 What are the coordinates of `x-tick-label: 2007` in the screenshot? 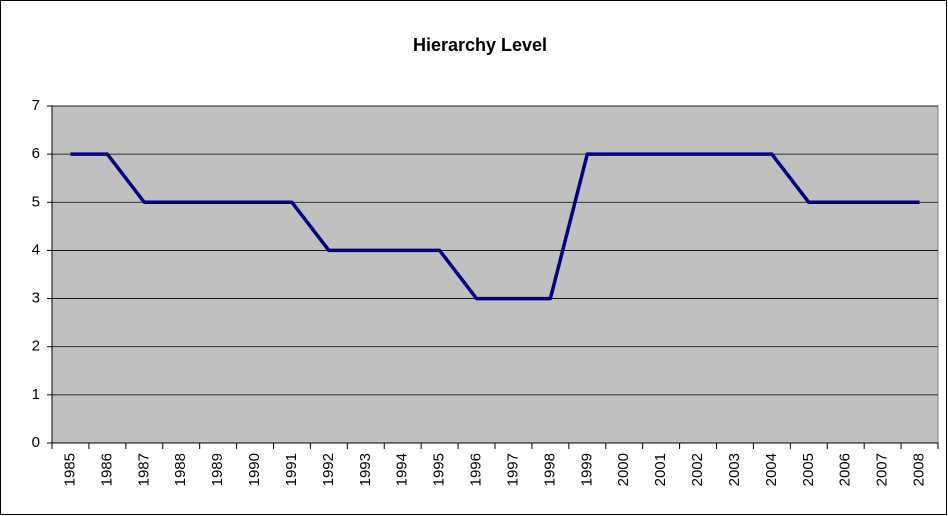 It's located at (882, 469).